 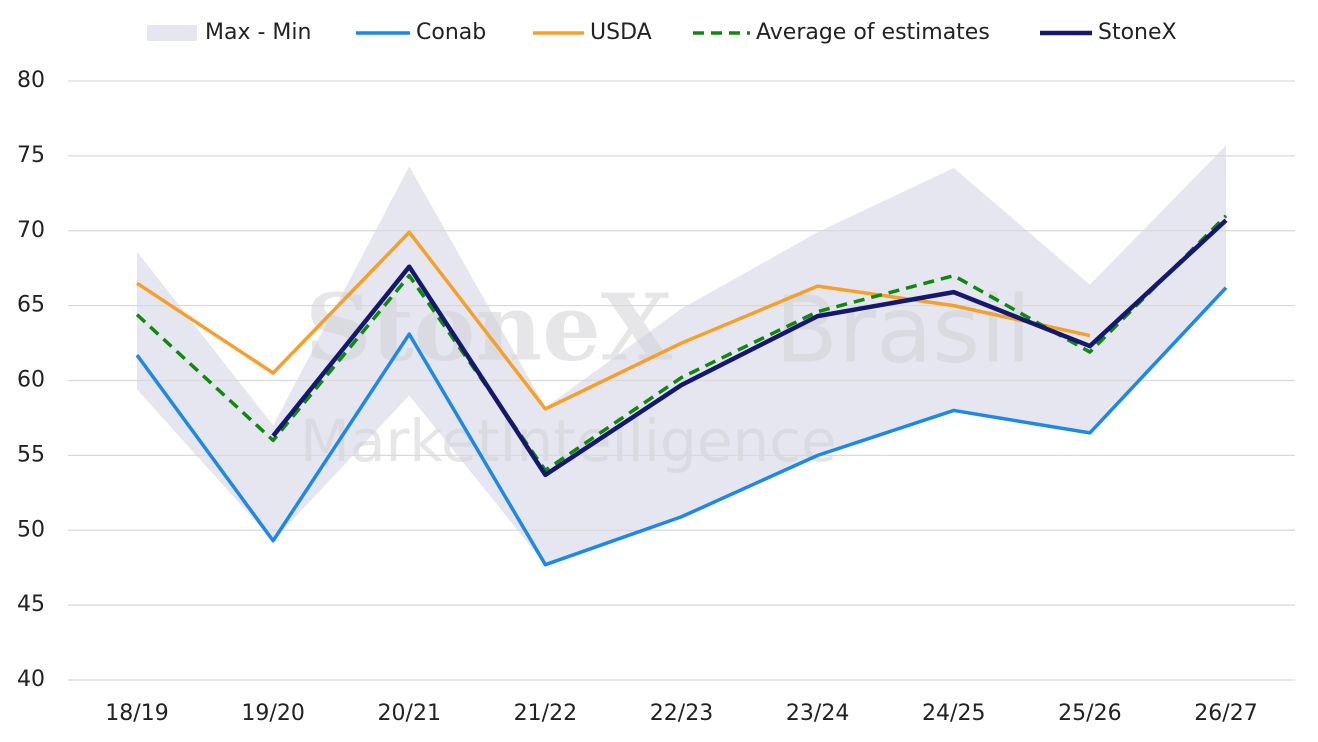 What do you see at coordinates (873, 32) in the screenshot?
I see `legend-label: Average of estimates` at bounding box center [873, 32].